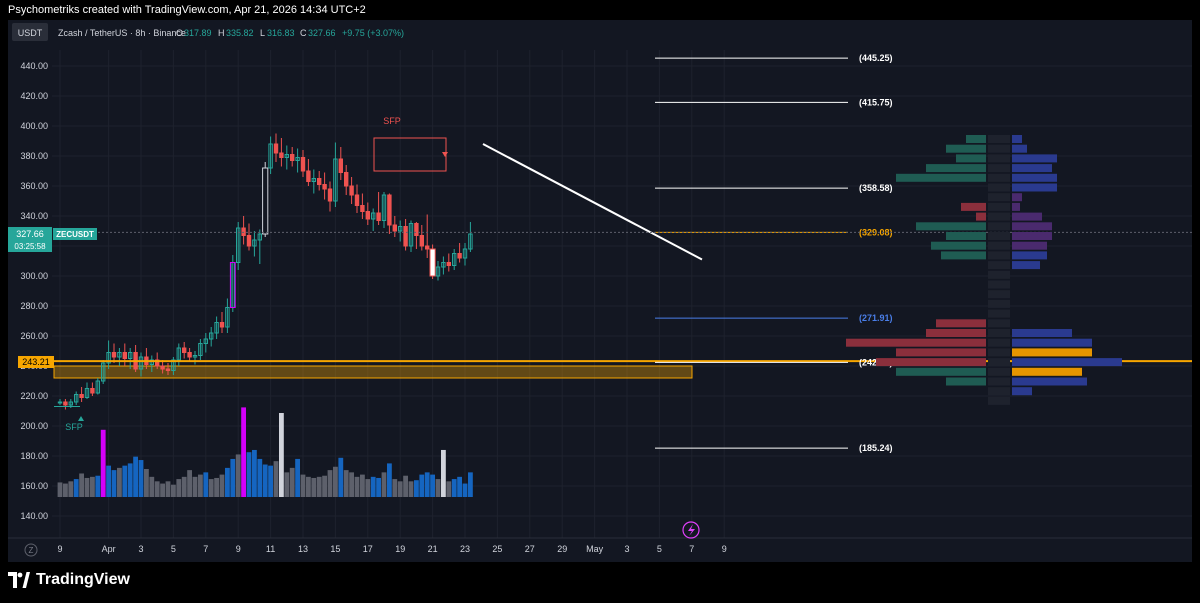 The image size is (1200, 603). I want to click on high-value: 335.82, so click(240, 33).